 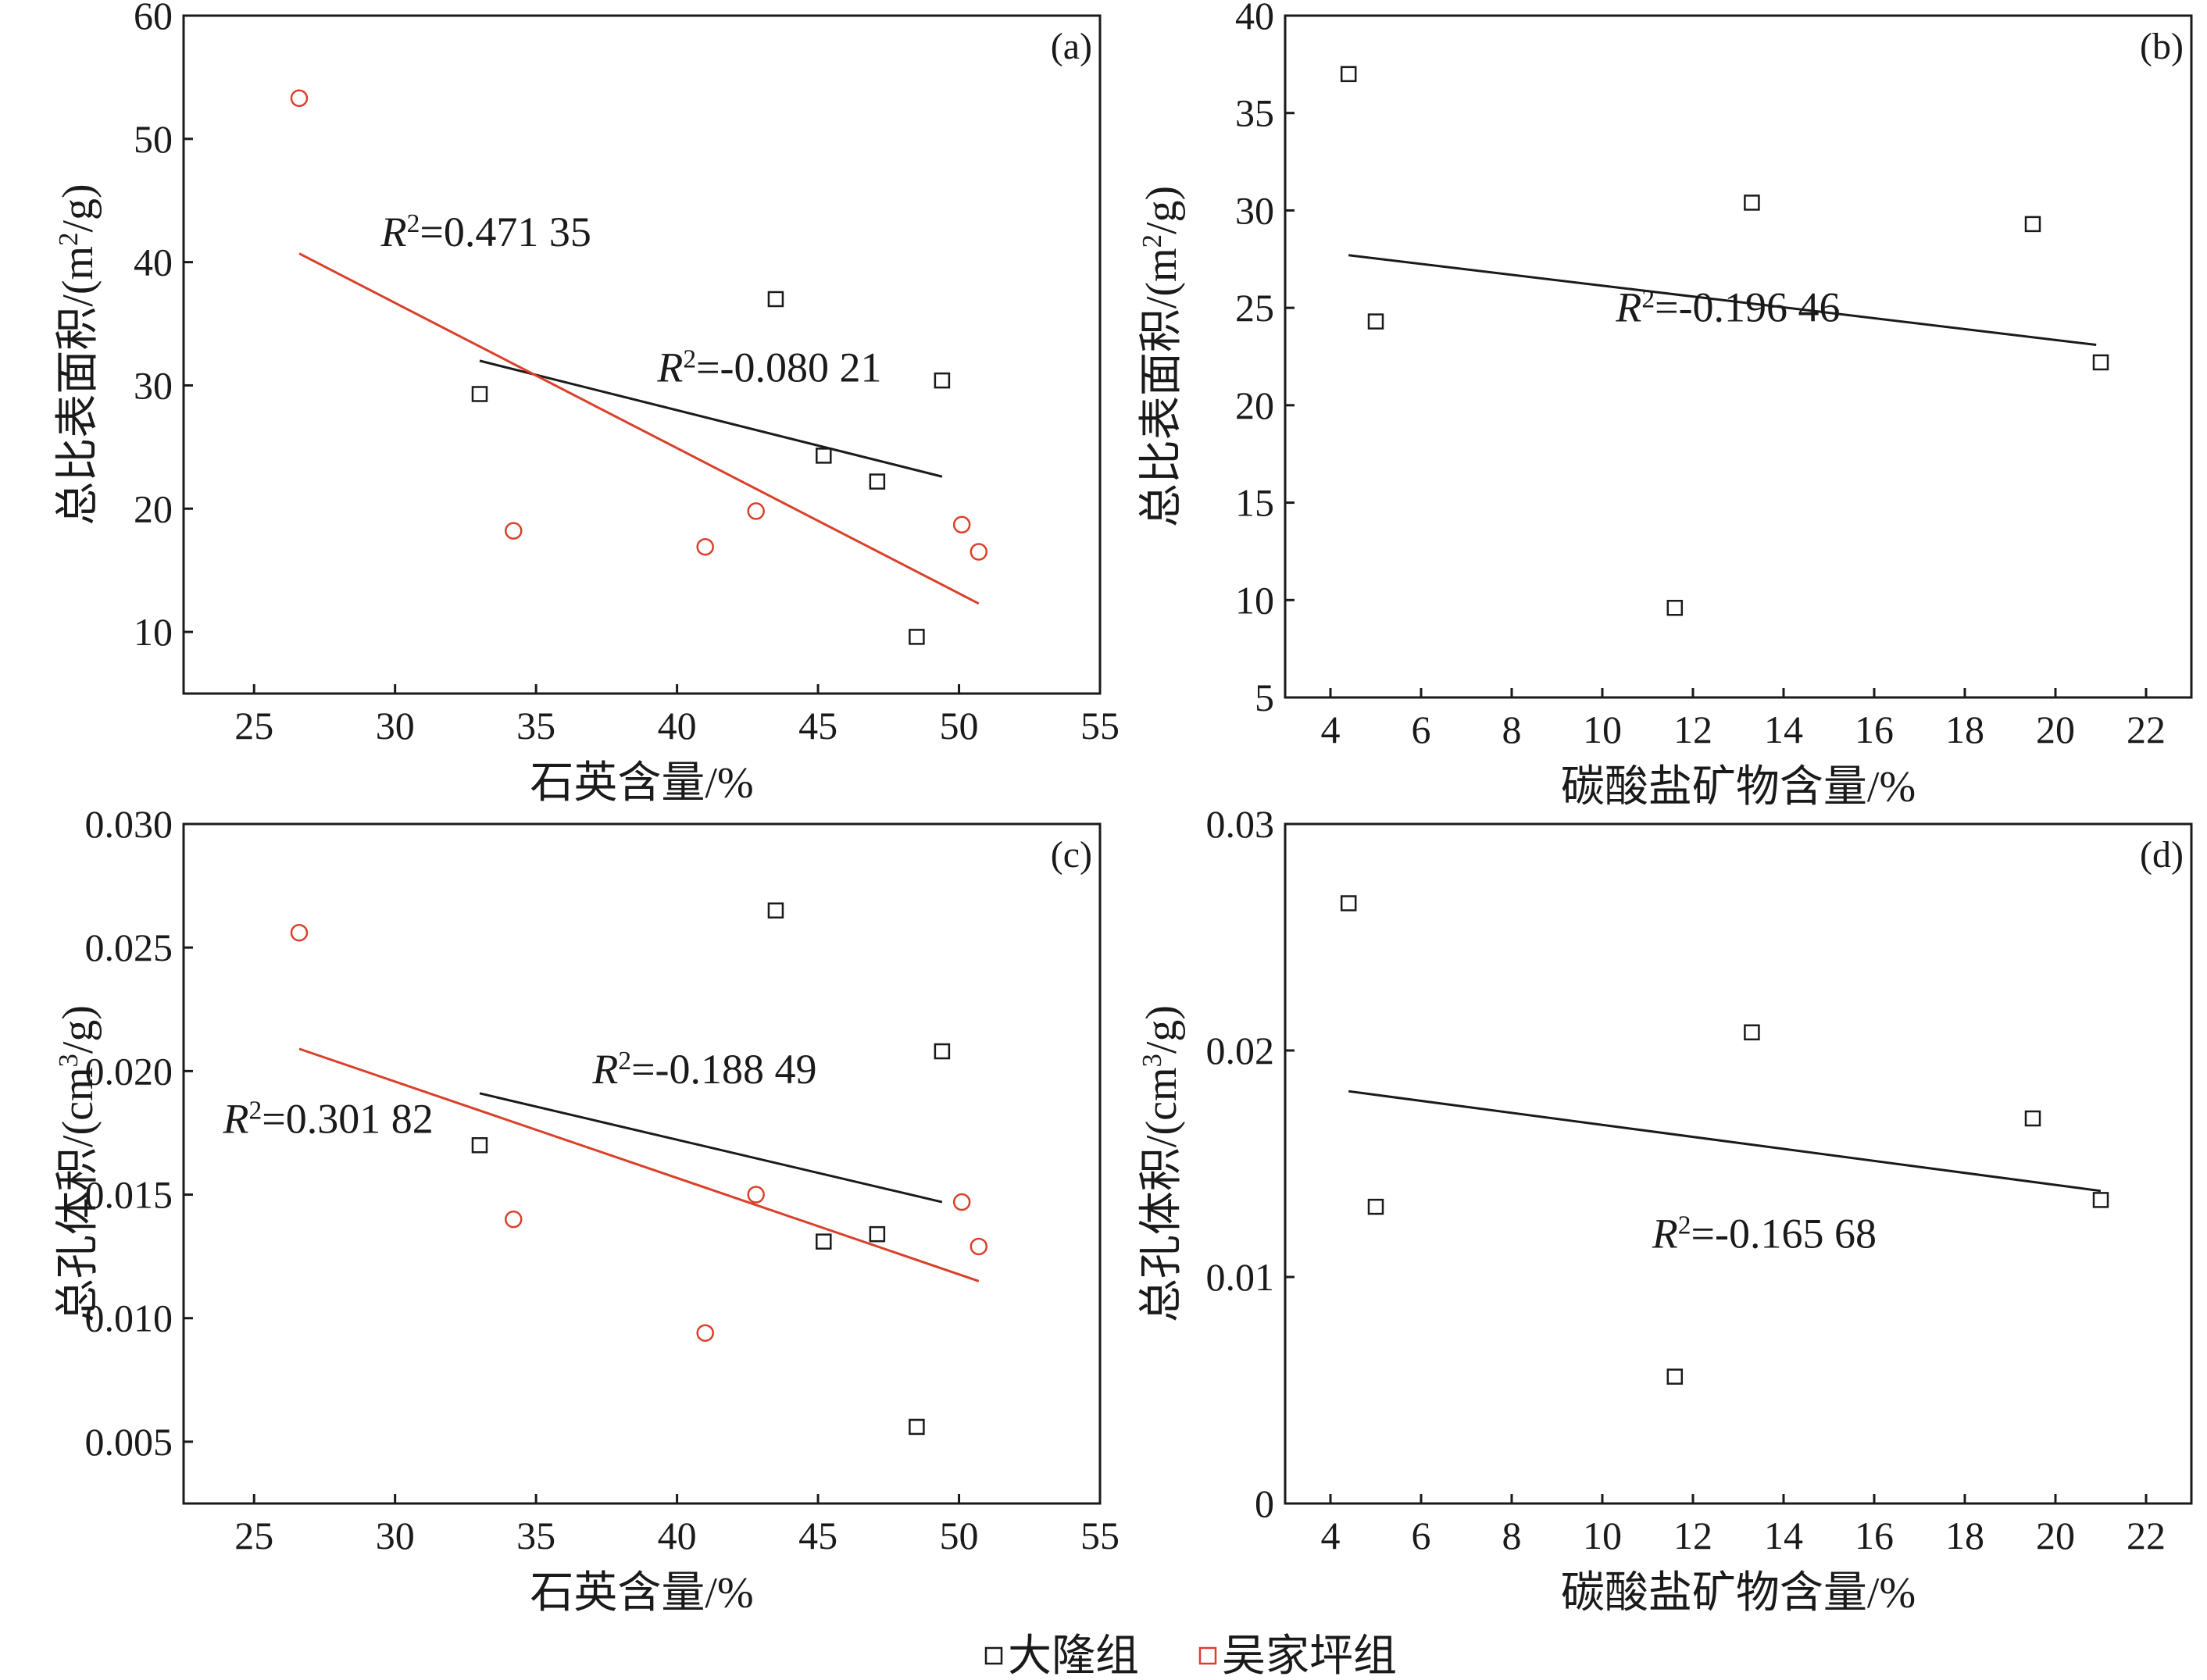 What do you see at coordinates (1254, 600) in the screenshot?
I see `y-tick-label: 10` at bounding box center [1254, 600].